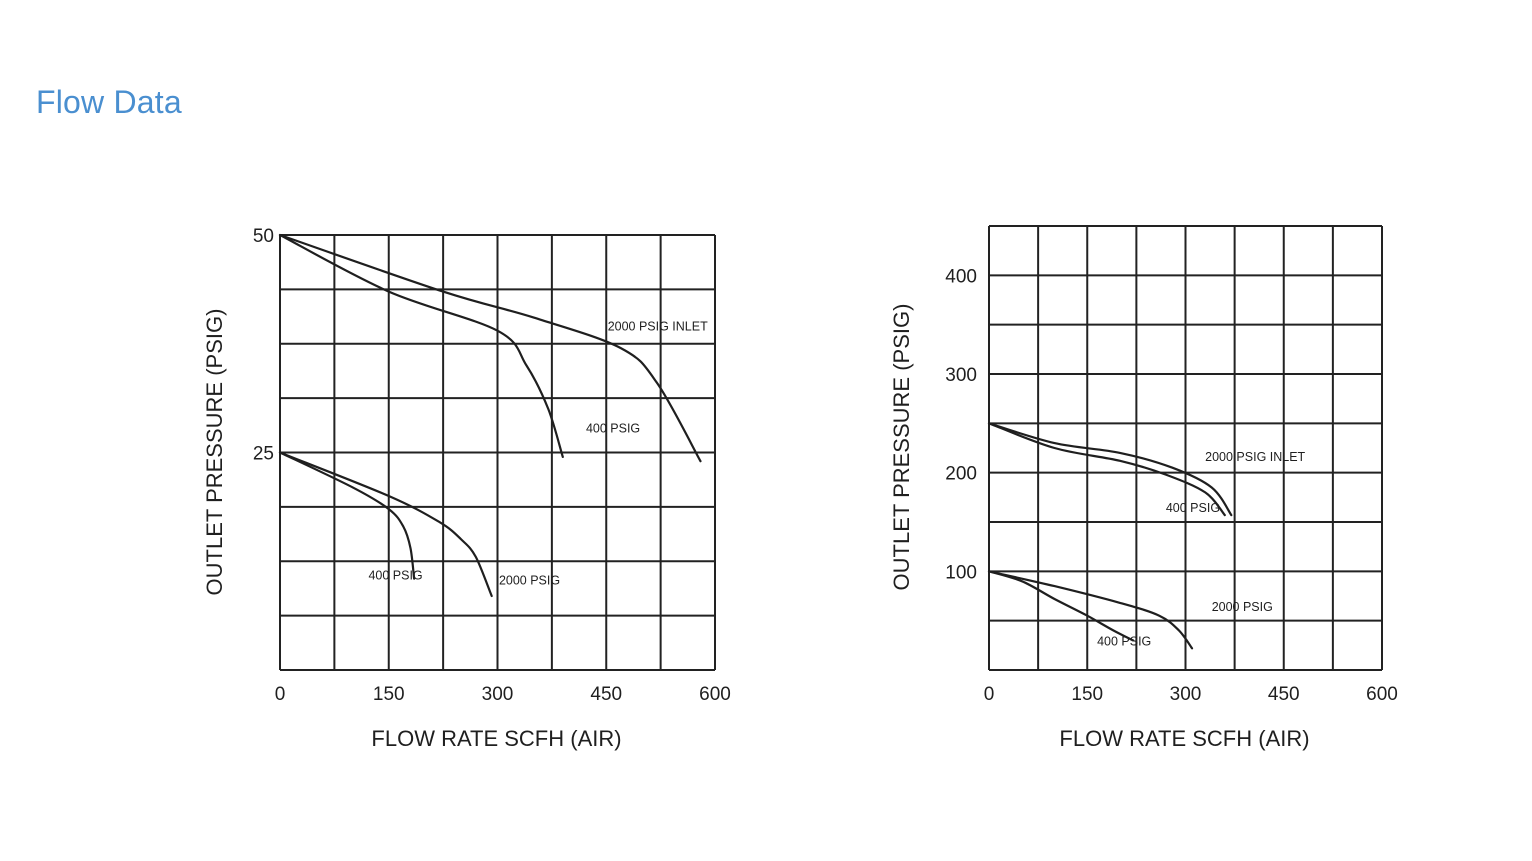 This screenshot has width=1532, height=861. What do you see at coordinates (961, 572) in the screenshot?
I see `y-tick-label: 100` at bounding box center [961, 572].